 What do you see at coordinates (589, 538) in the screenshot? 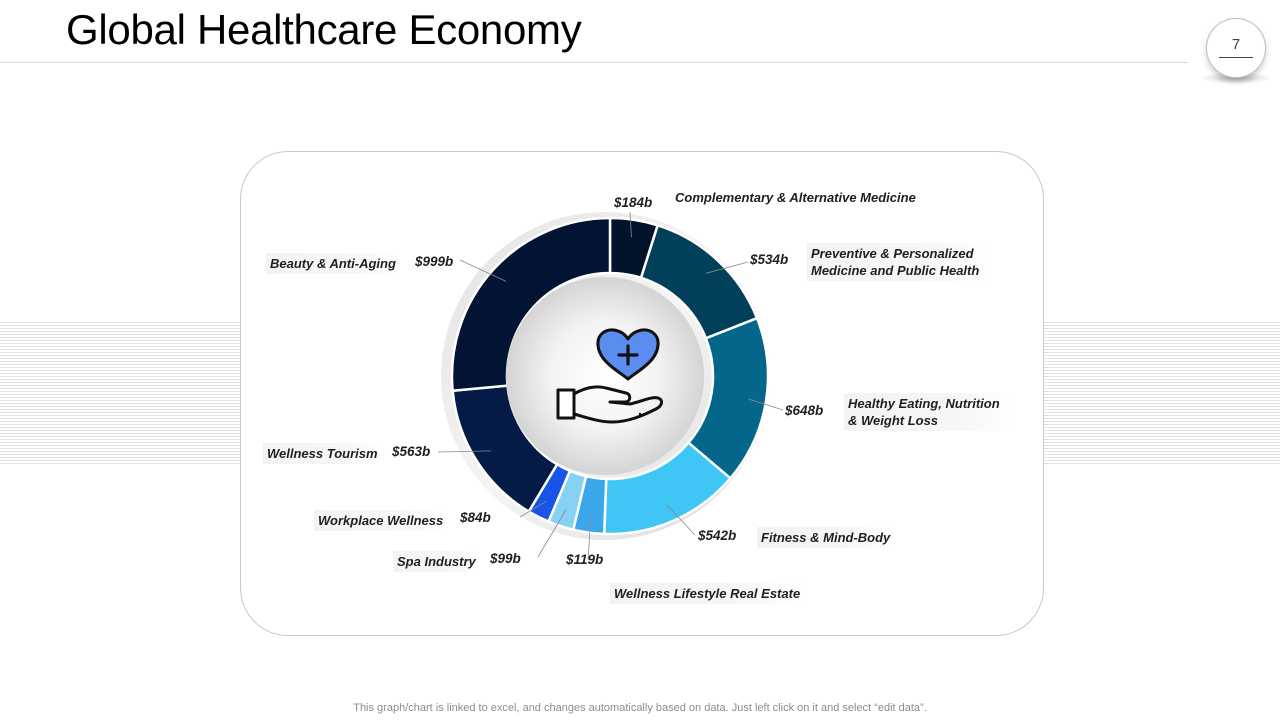
I see `leader-line-wellness-lifestyle-real-estate` at bounding box center [589, 538].